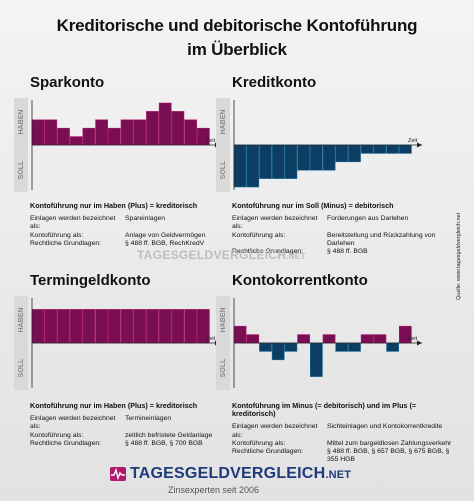 Image resolution: width=474 pixels, height=501 pixels. I want to click on panel-title: Termingeldkonto, so click(90, 280).